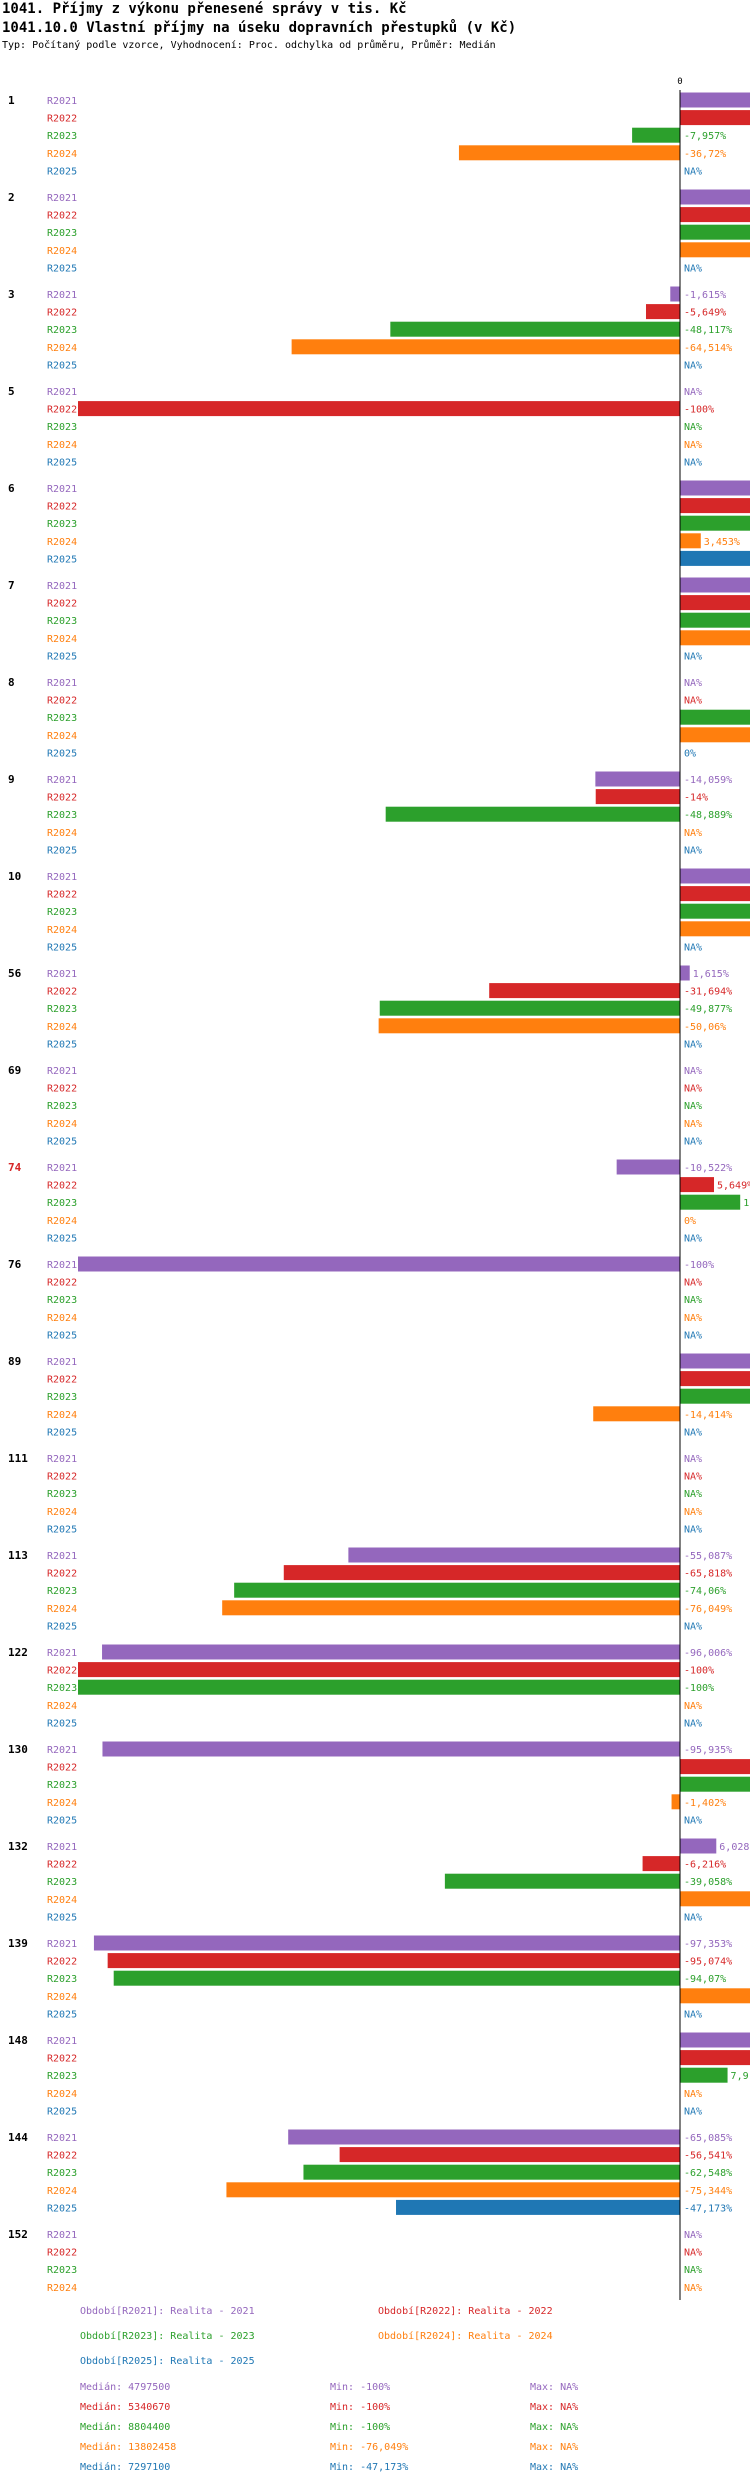  Describe the element at coordinates (690, 753) in the screenshot. I see `value-label: 0%` at that location.